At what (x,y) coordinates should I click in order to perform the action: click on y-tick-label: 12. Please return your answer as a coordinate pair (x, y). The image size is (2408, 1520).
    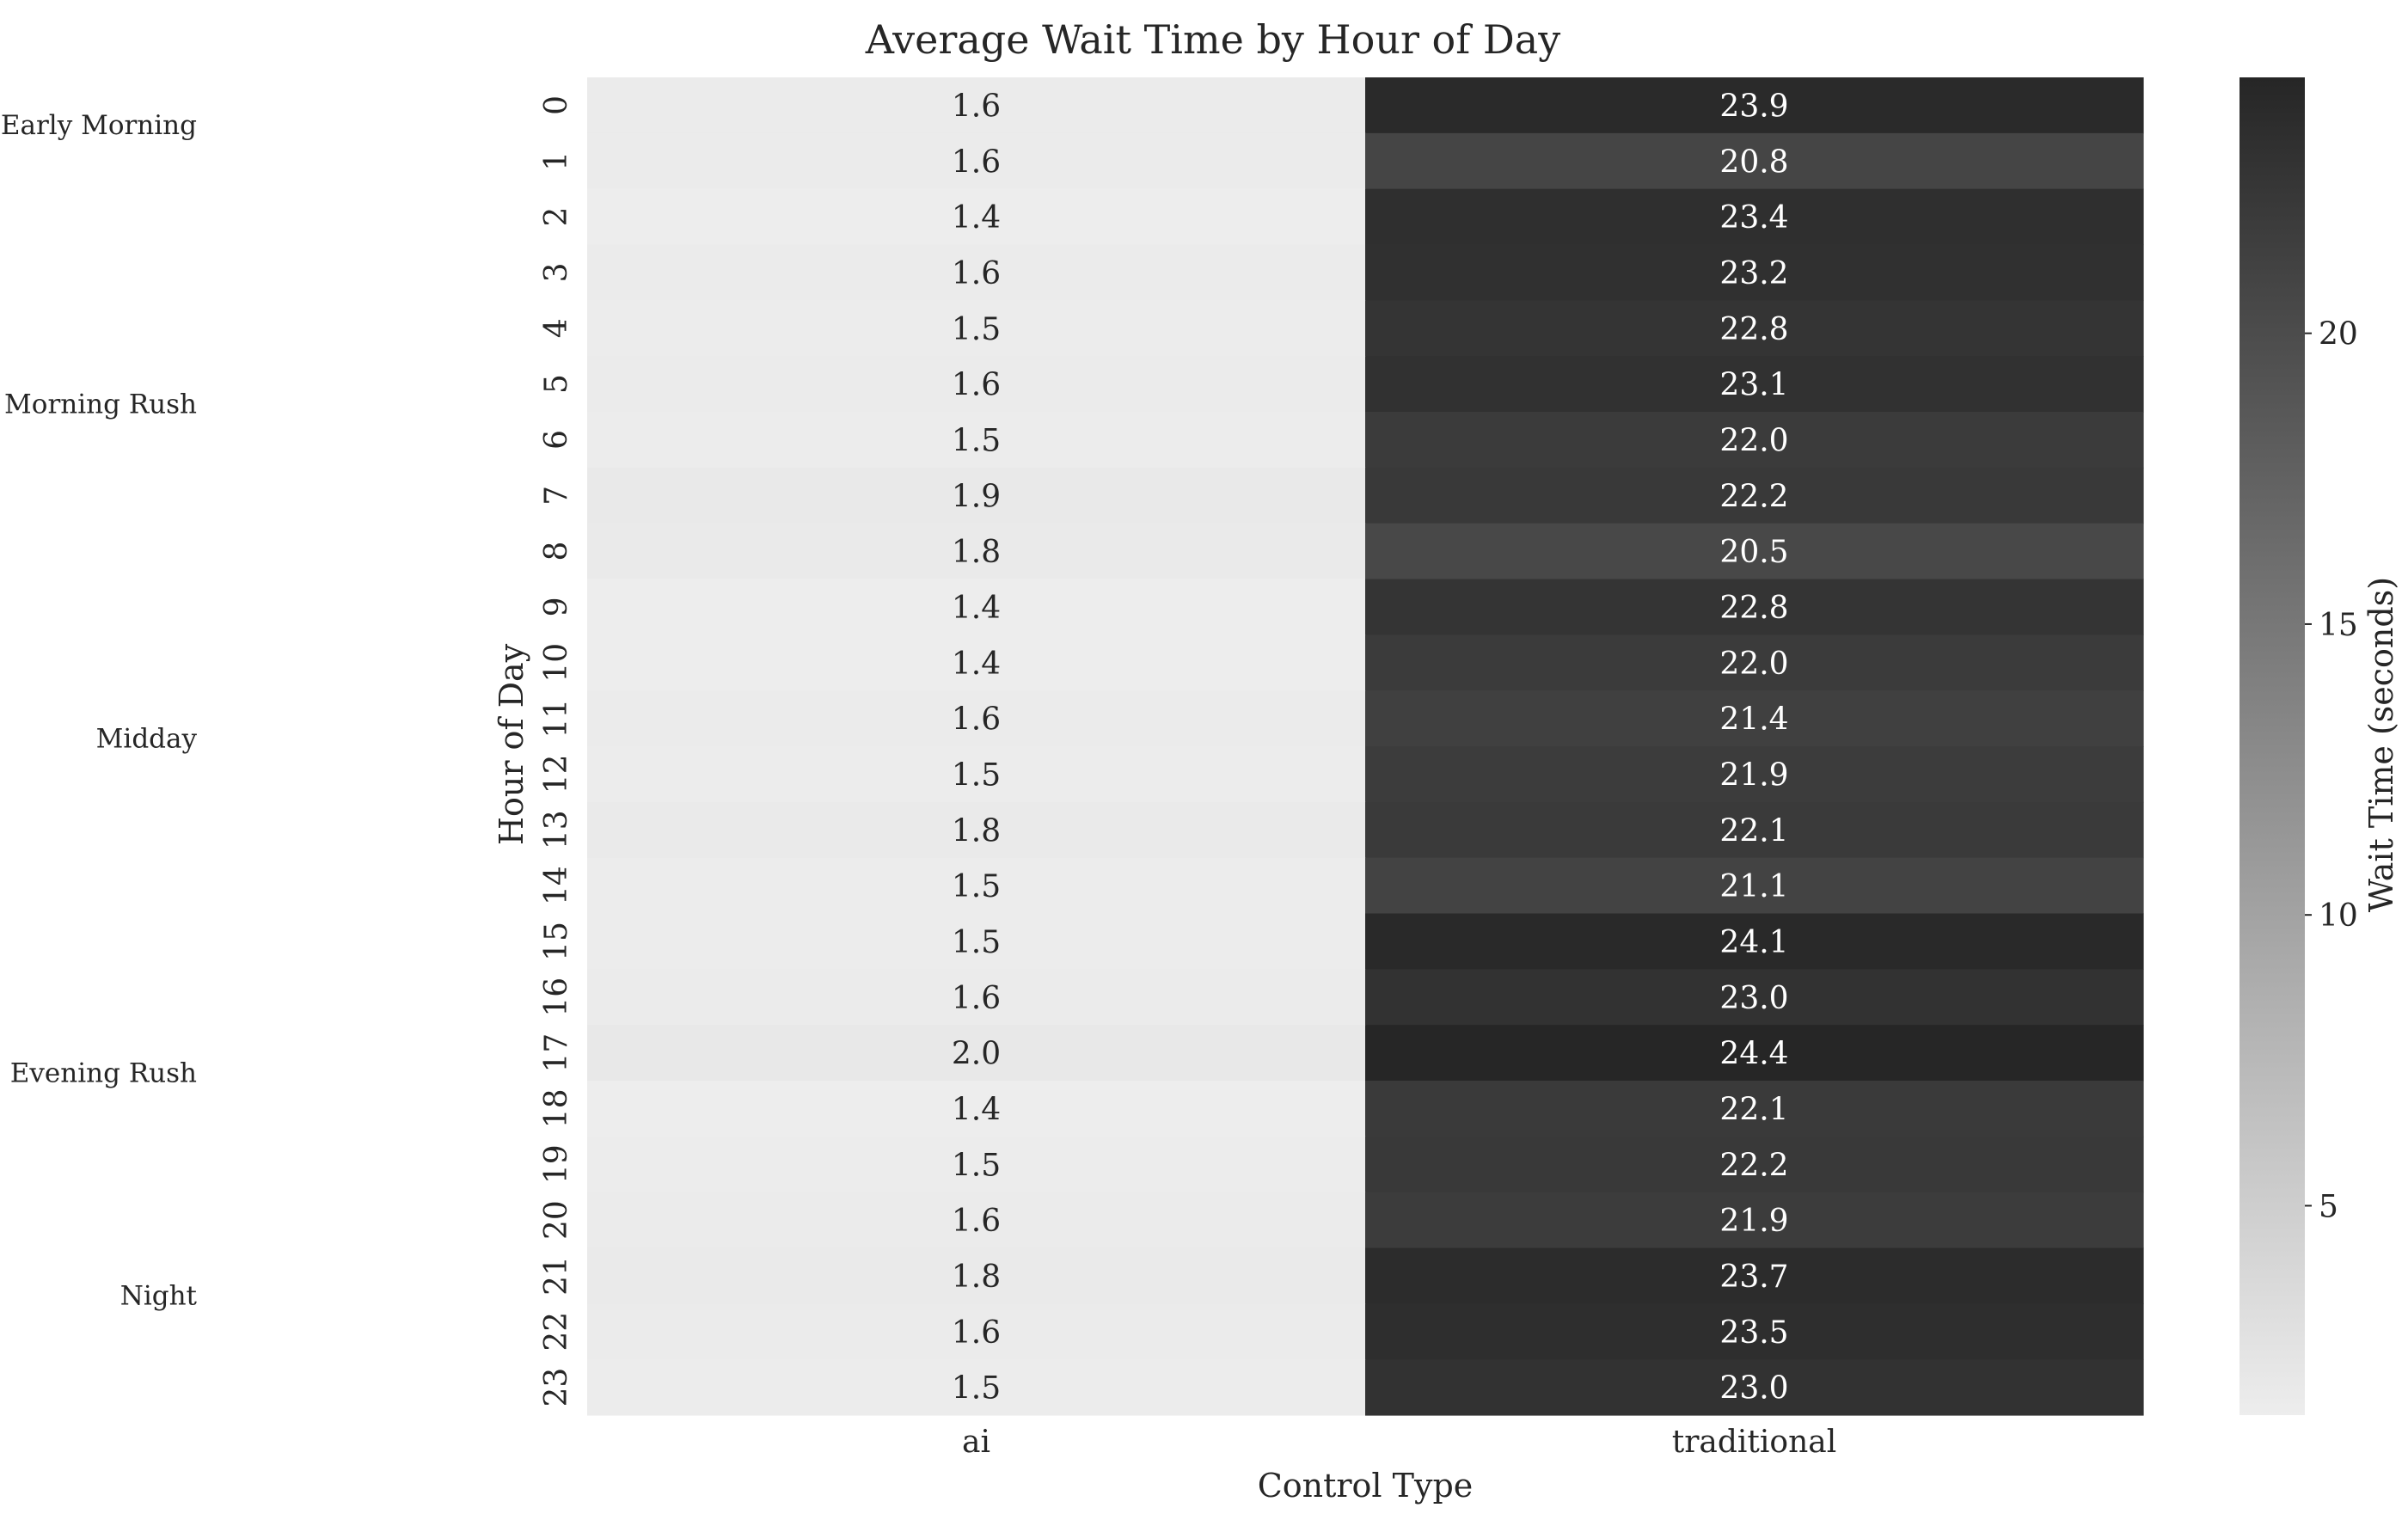
    Looking at the image, I should click on (556, 775).